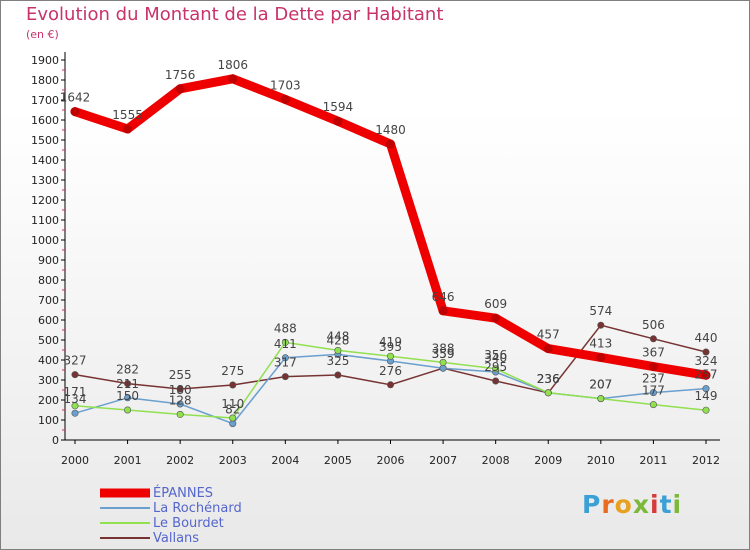  Describe the element at coordinates (706, 361) in the screenshot. I see `data-label: 324` at that location.